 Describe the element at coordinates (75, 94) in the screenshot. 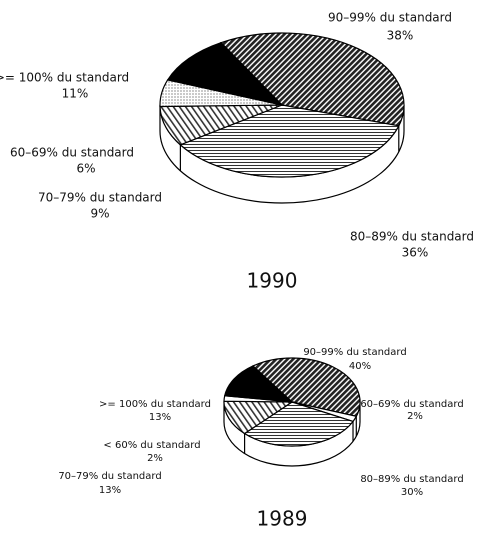

I see `slice-value-label: 11%` at that location.